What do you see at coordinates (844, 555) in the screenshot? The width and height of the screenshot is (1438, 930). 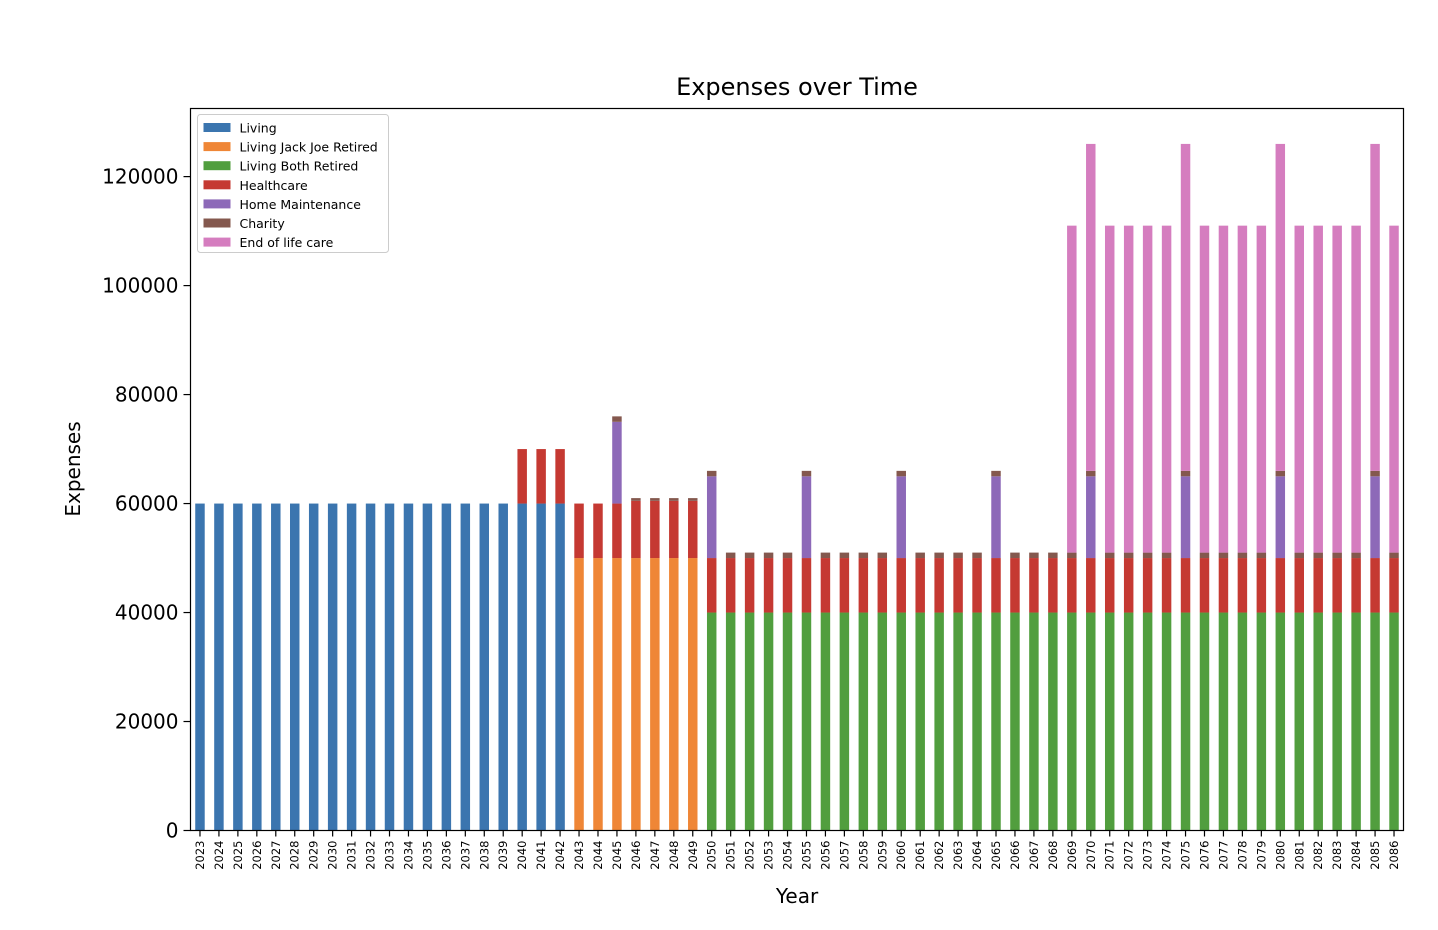 I see `bar-segment-2057-s5` at bounding box center [844, 555].